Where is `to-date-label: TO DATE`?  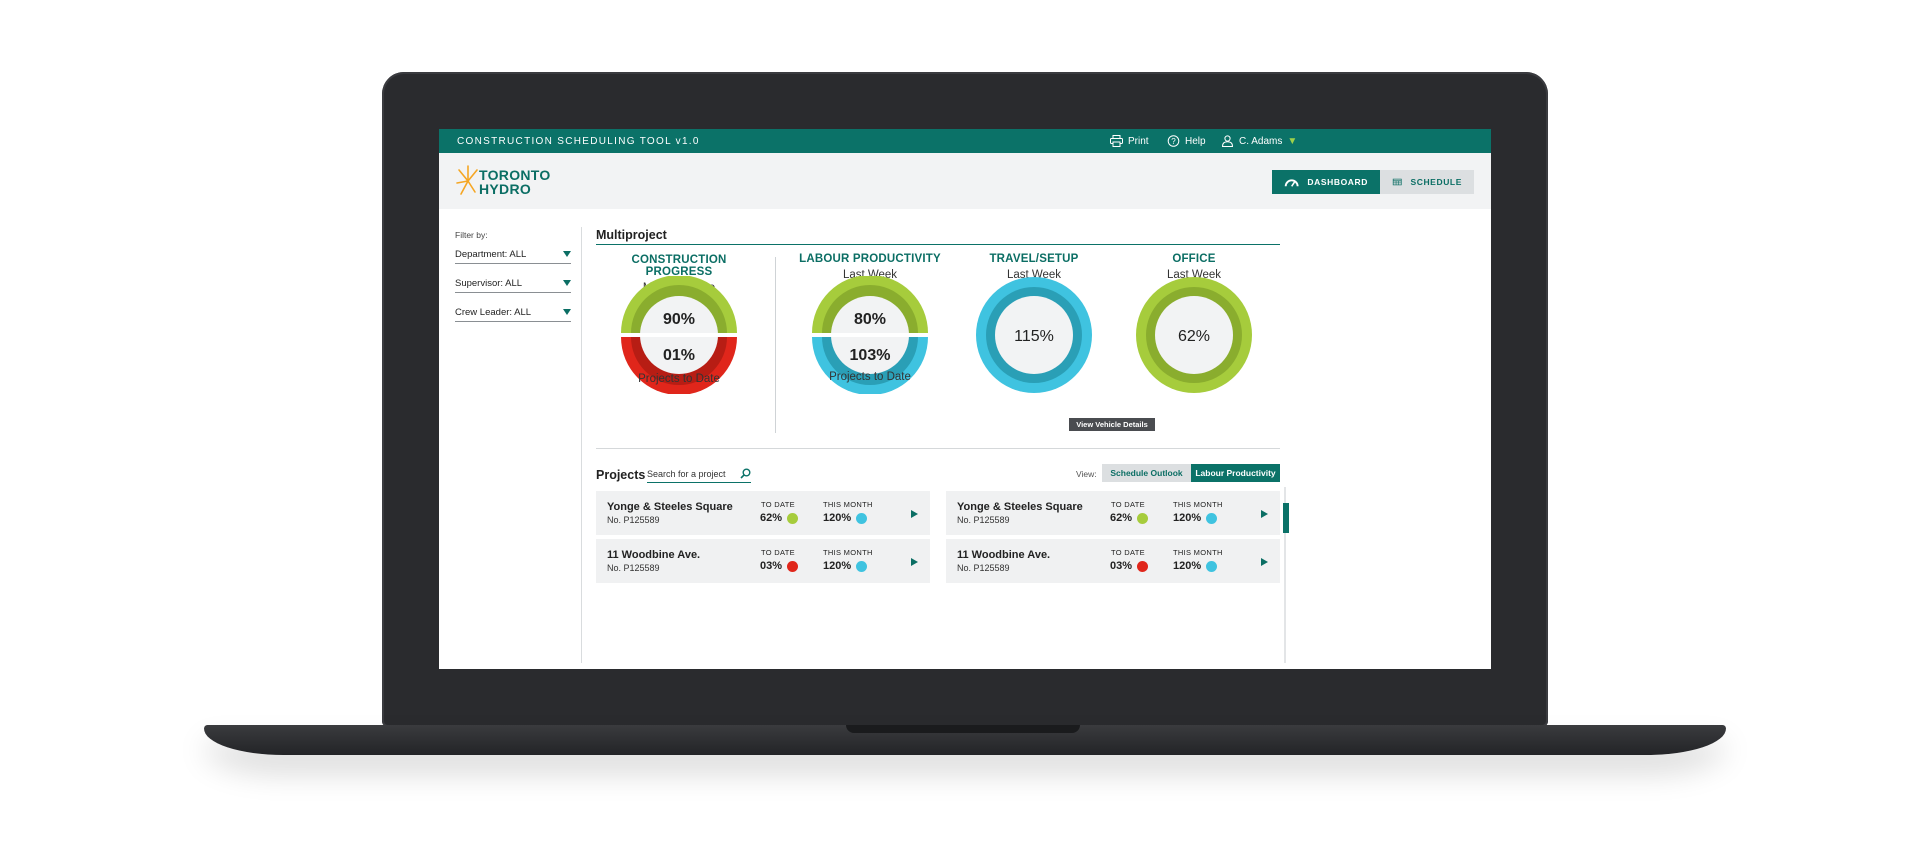 to-date-label: TO DATE is located at coordinates (1128, 552).